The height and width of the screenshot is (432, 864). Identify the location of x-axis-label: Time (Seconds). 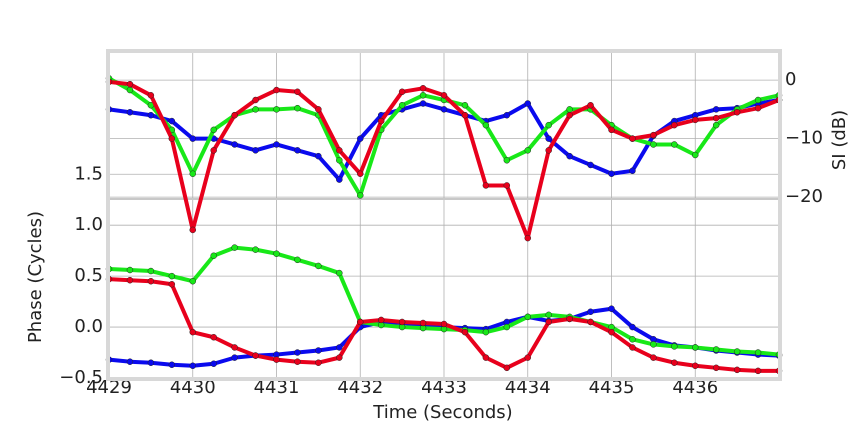
(442, 412).